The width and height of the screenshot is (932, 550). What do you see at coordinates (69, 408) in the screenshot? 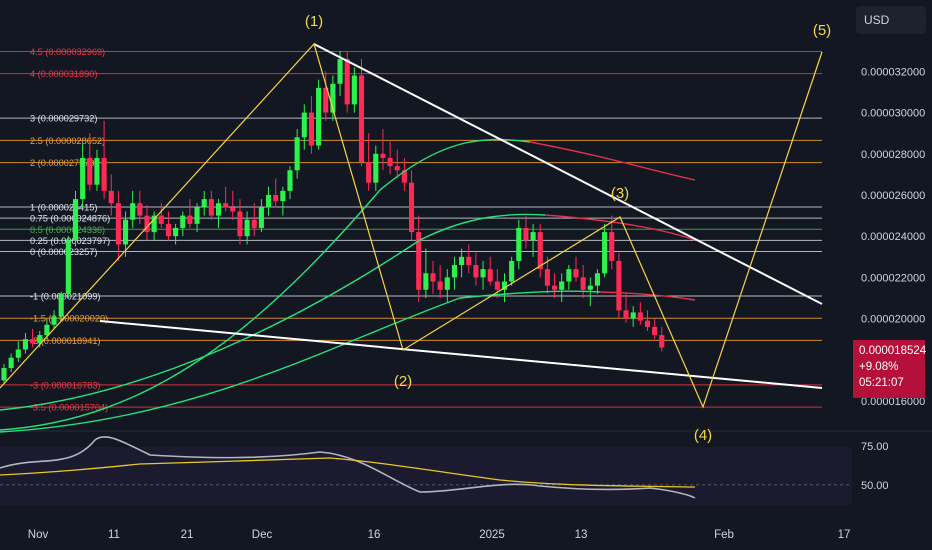
I see `fib-level-label: -3.5 (0.000015704)` at bounding box center [69, 408].